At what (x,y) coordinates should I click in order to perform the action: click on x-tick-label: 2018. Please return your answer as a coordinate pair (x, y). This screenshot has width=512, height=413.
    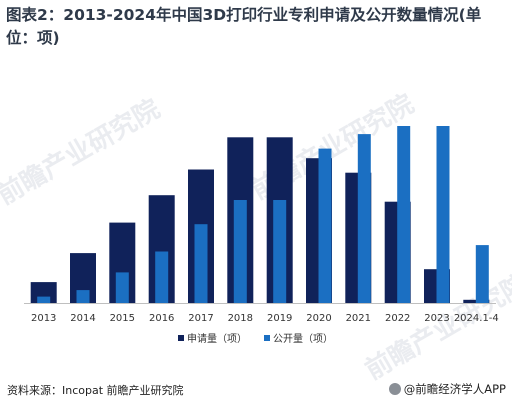
    Looking at the image, I should click on (240, 318).